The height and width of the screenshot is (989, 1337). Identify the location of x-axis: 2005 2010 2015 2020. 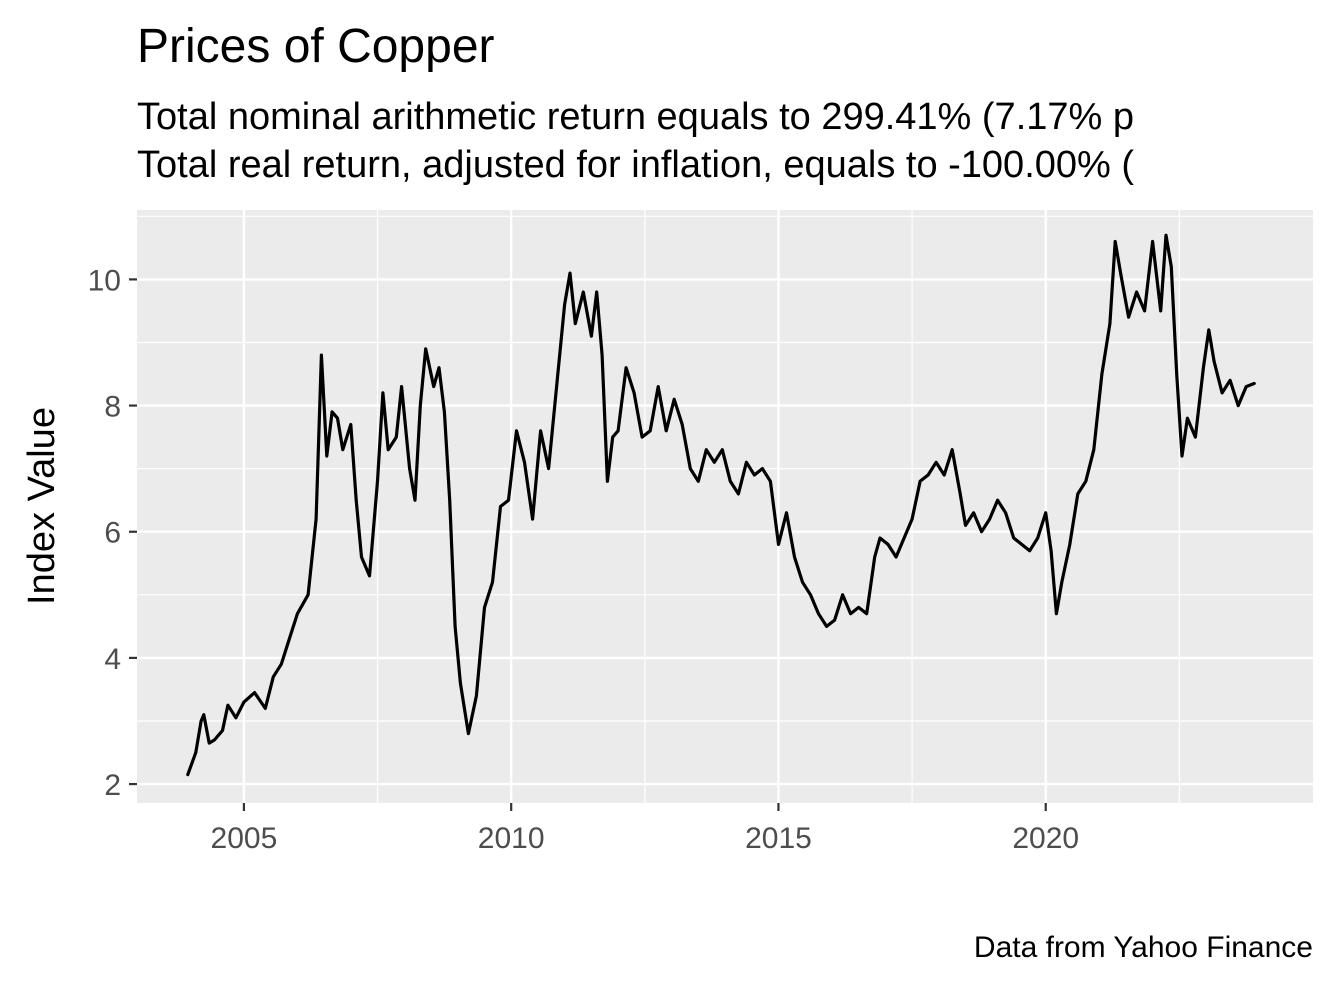
(645, 829).